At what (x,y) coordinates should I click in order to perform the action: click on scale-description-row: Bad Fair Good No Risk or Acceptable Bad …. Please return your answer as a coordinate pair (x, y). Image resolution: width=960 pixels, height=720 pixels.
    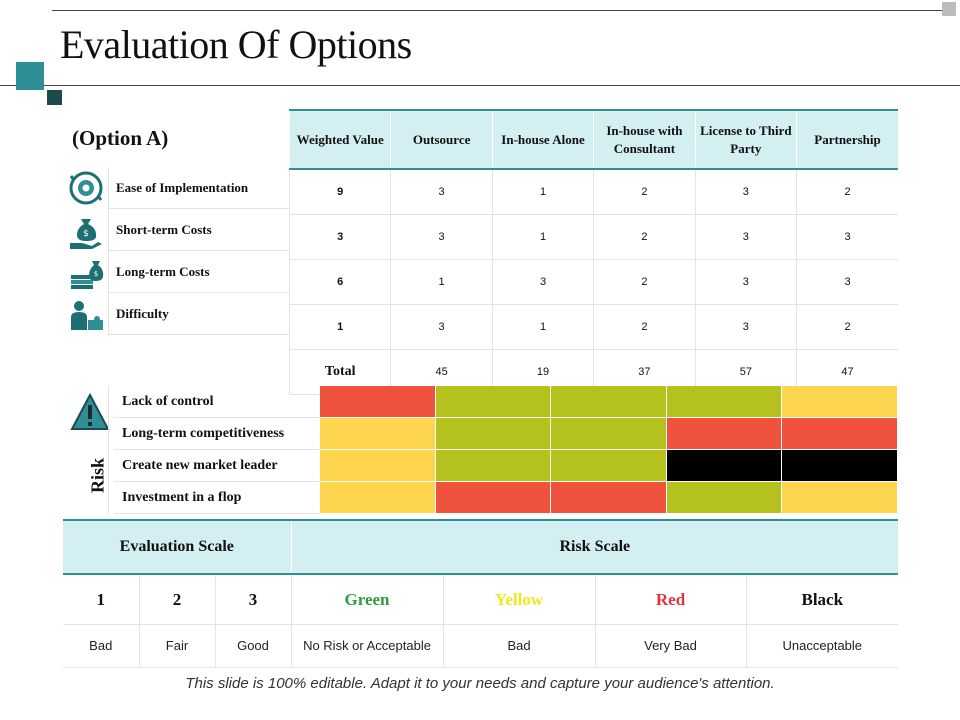
    Looking at the image, I should click on (481, 646).